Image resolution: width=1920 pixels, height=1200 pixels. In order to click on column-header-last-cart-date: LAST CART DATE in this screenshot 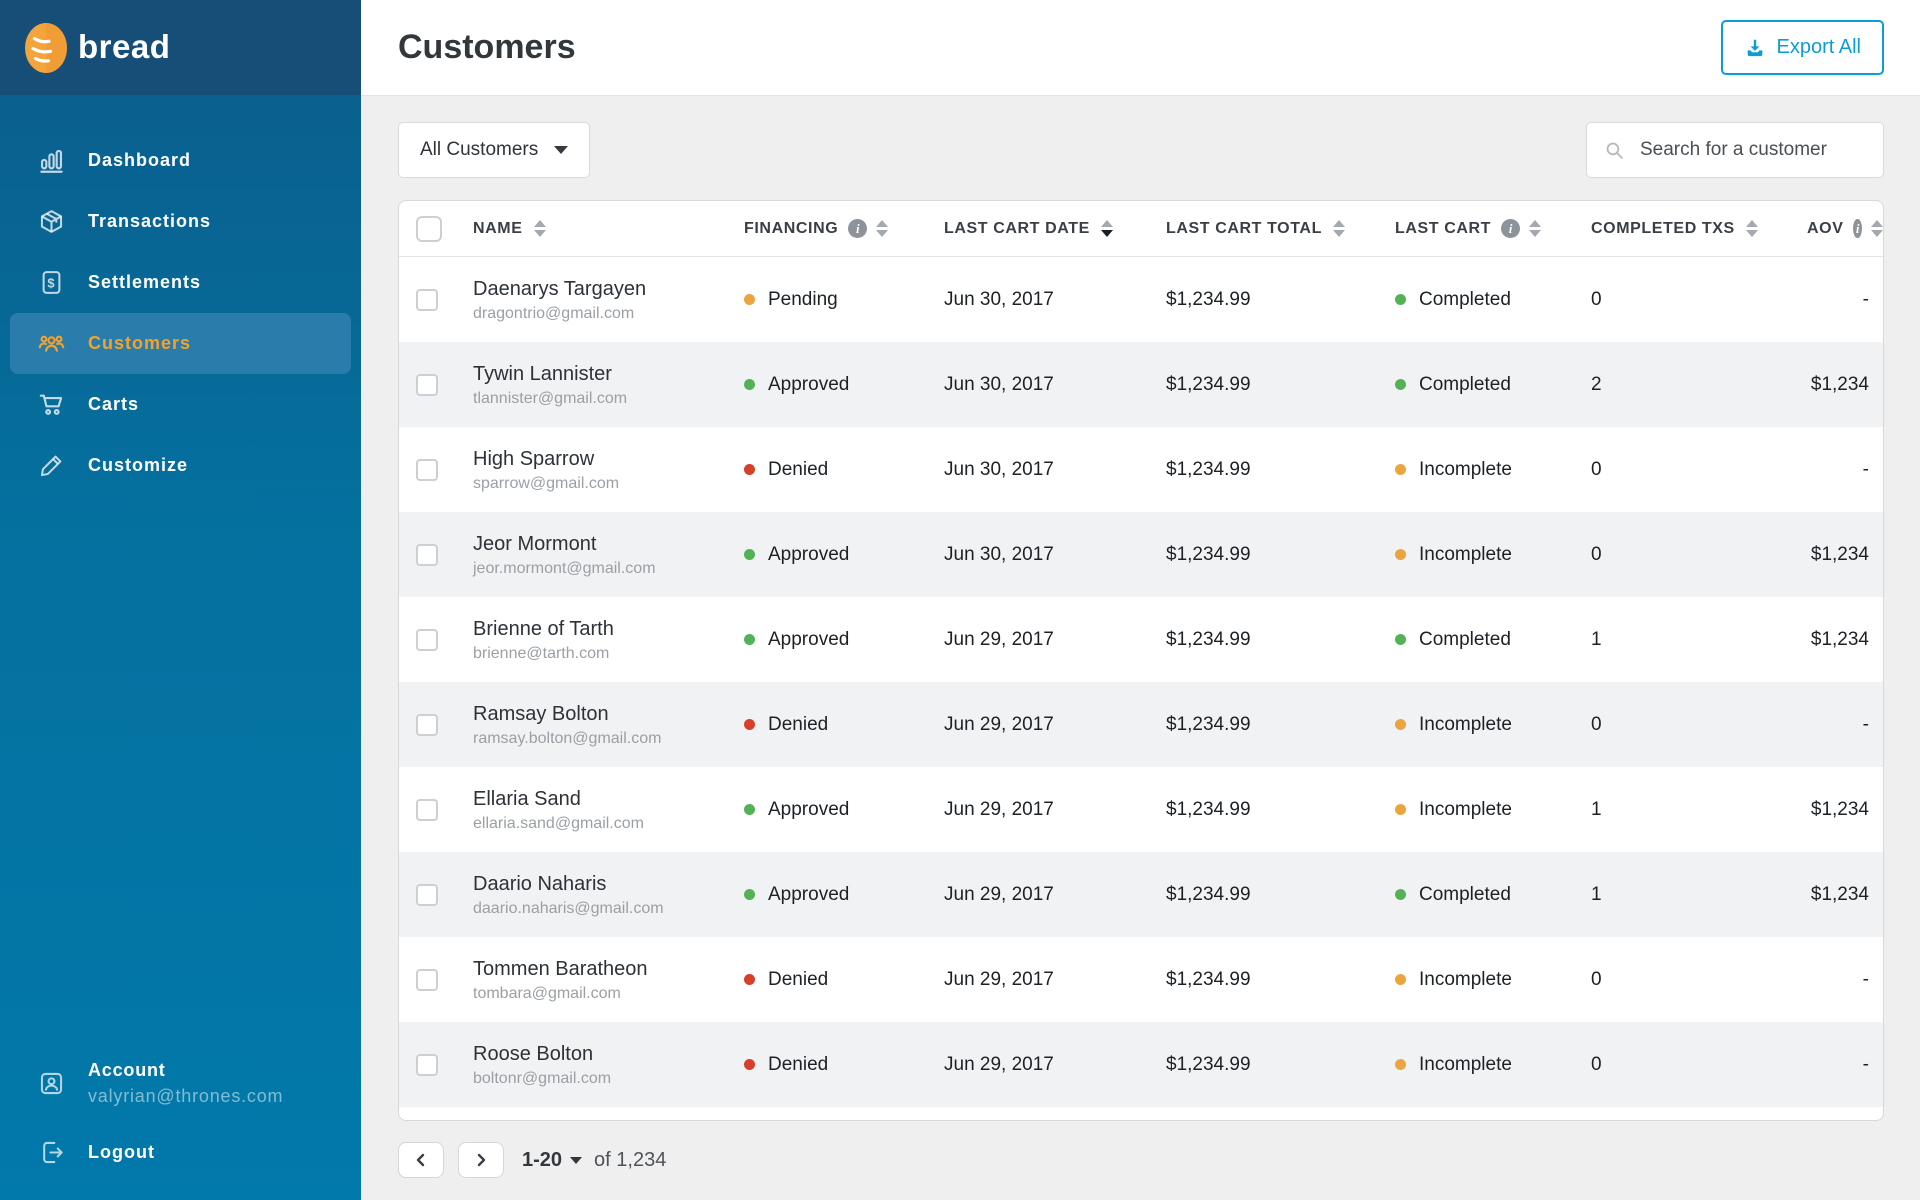, I will do `click(1055, 228)`.